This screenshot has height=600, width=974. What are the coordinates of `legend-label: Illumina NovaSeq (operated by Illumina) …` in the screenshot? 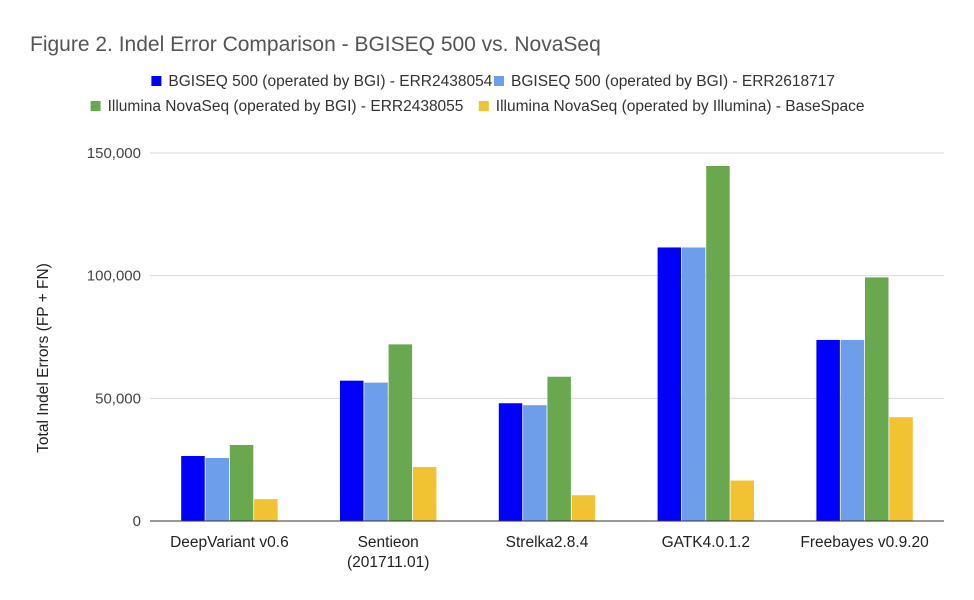 It's located at (680, 106).